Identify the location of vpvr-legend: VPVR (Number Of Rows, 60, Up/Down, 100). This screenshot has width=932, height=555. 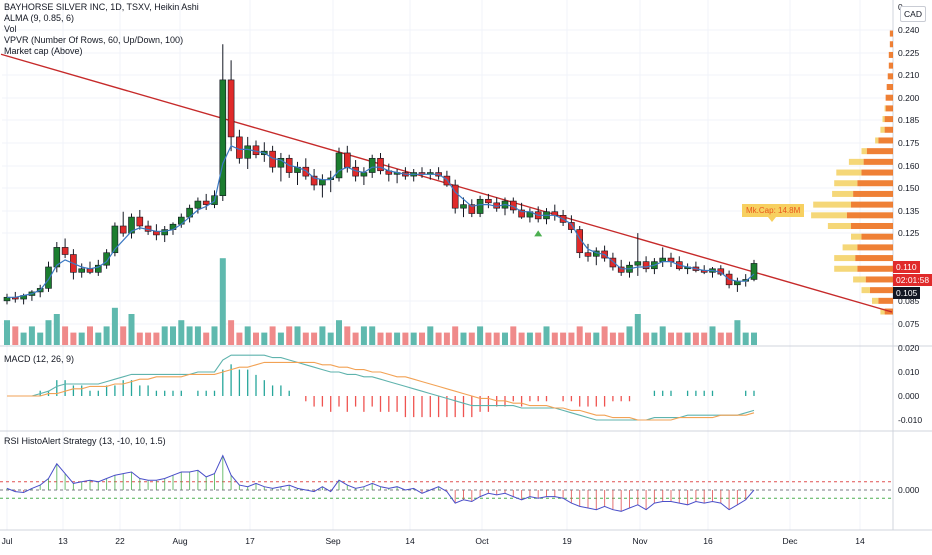
(94, 40).